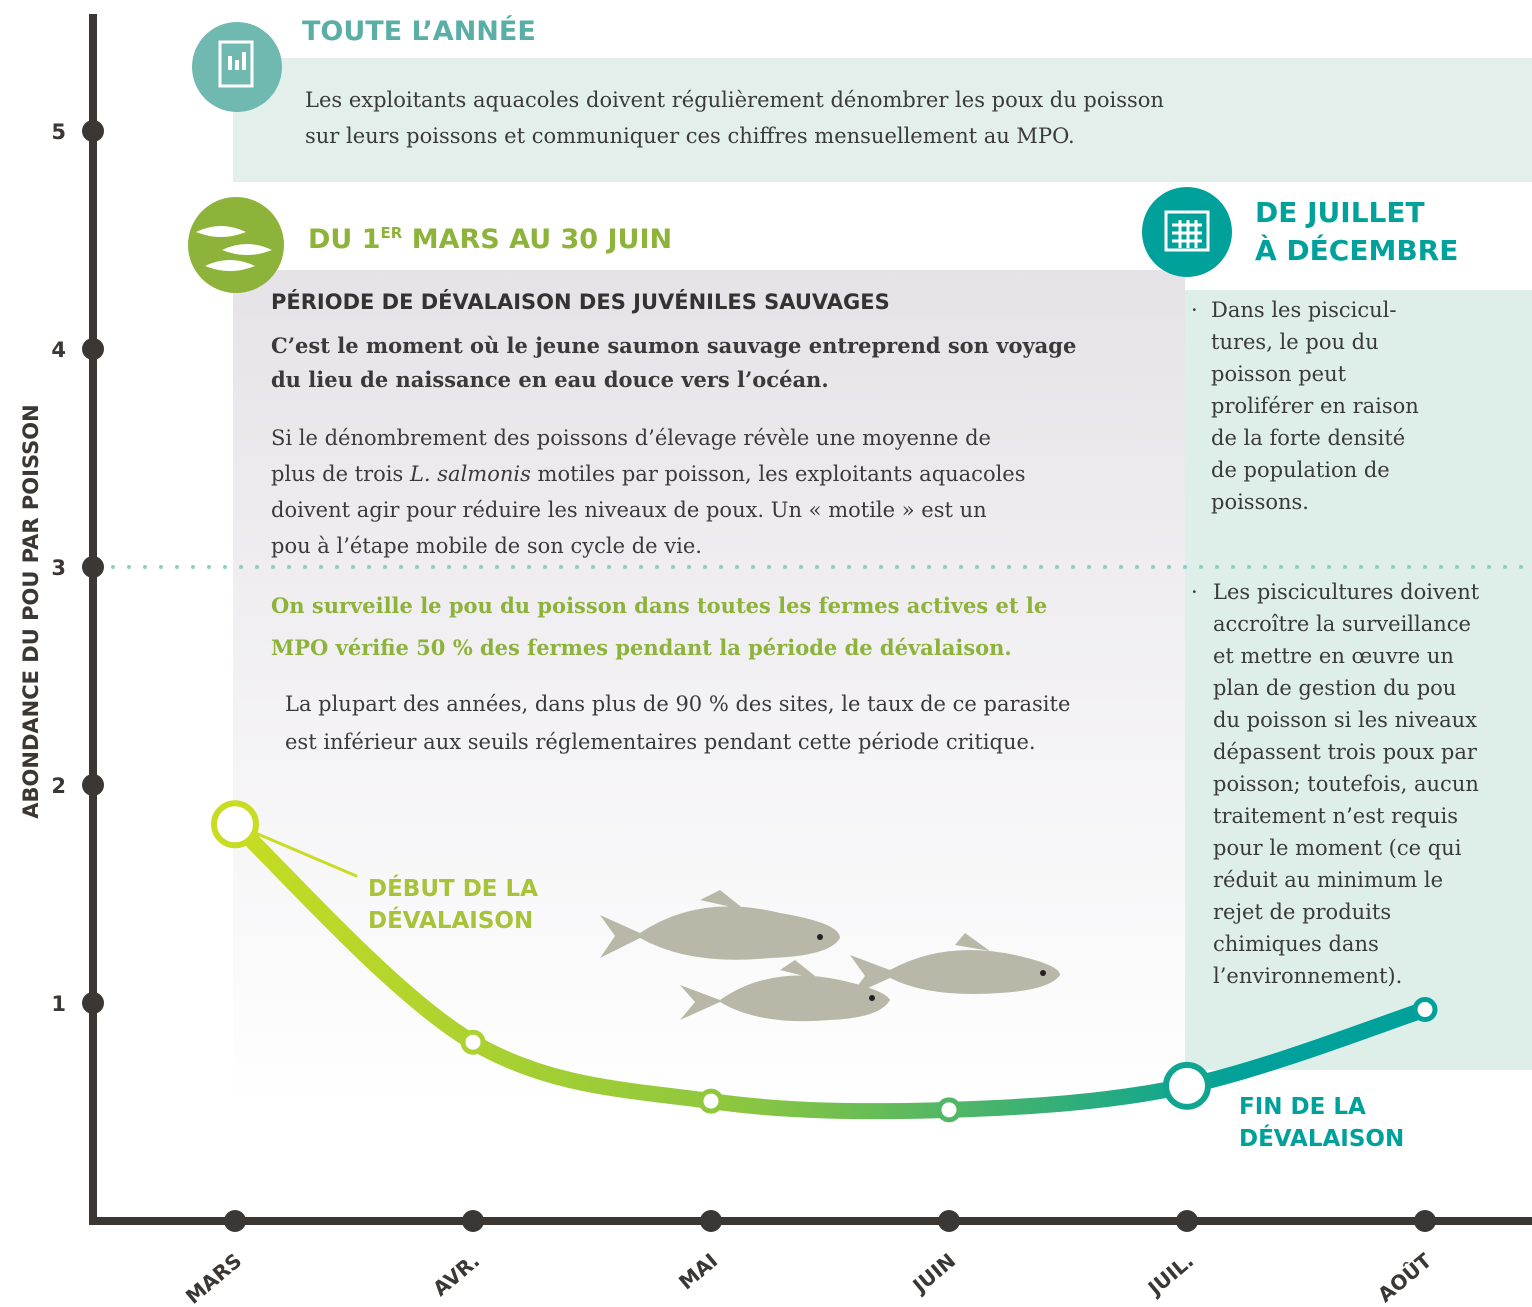 The image size is (1532, 1307). I want to click on icon-report, so click(237, 67).